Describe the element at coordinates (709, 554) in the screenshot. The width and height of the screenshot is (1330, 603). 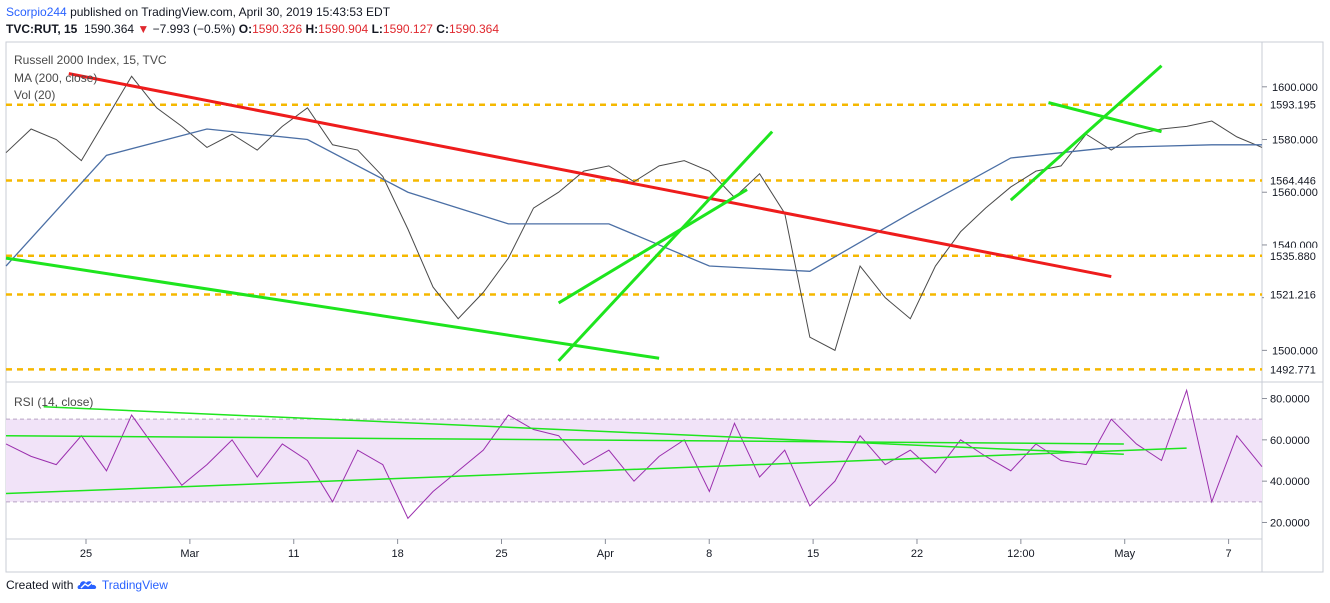
I see `time-tick-label: 8` at that location.